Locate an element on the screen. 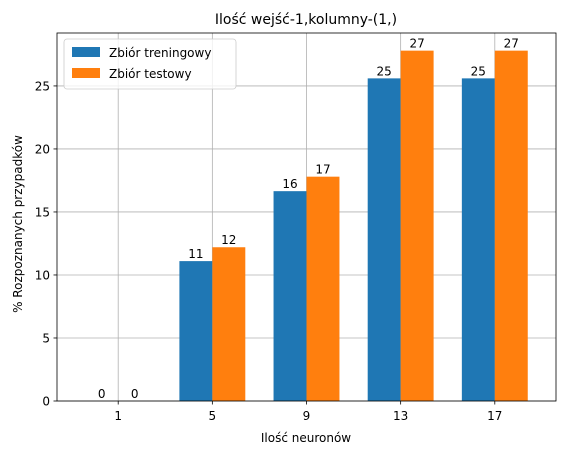 The height and width of the screenshot is (454, 567). legend-label: Zbiór treningowy is located at coordinates (160, 53).